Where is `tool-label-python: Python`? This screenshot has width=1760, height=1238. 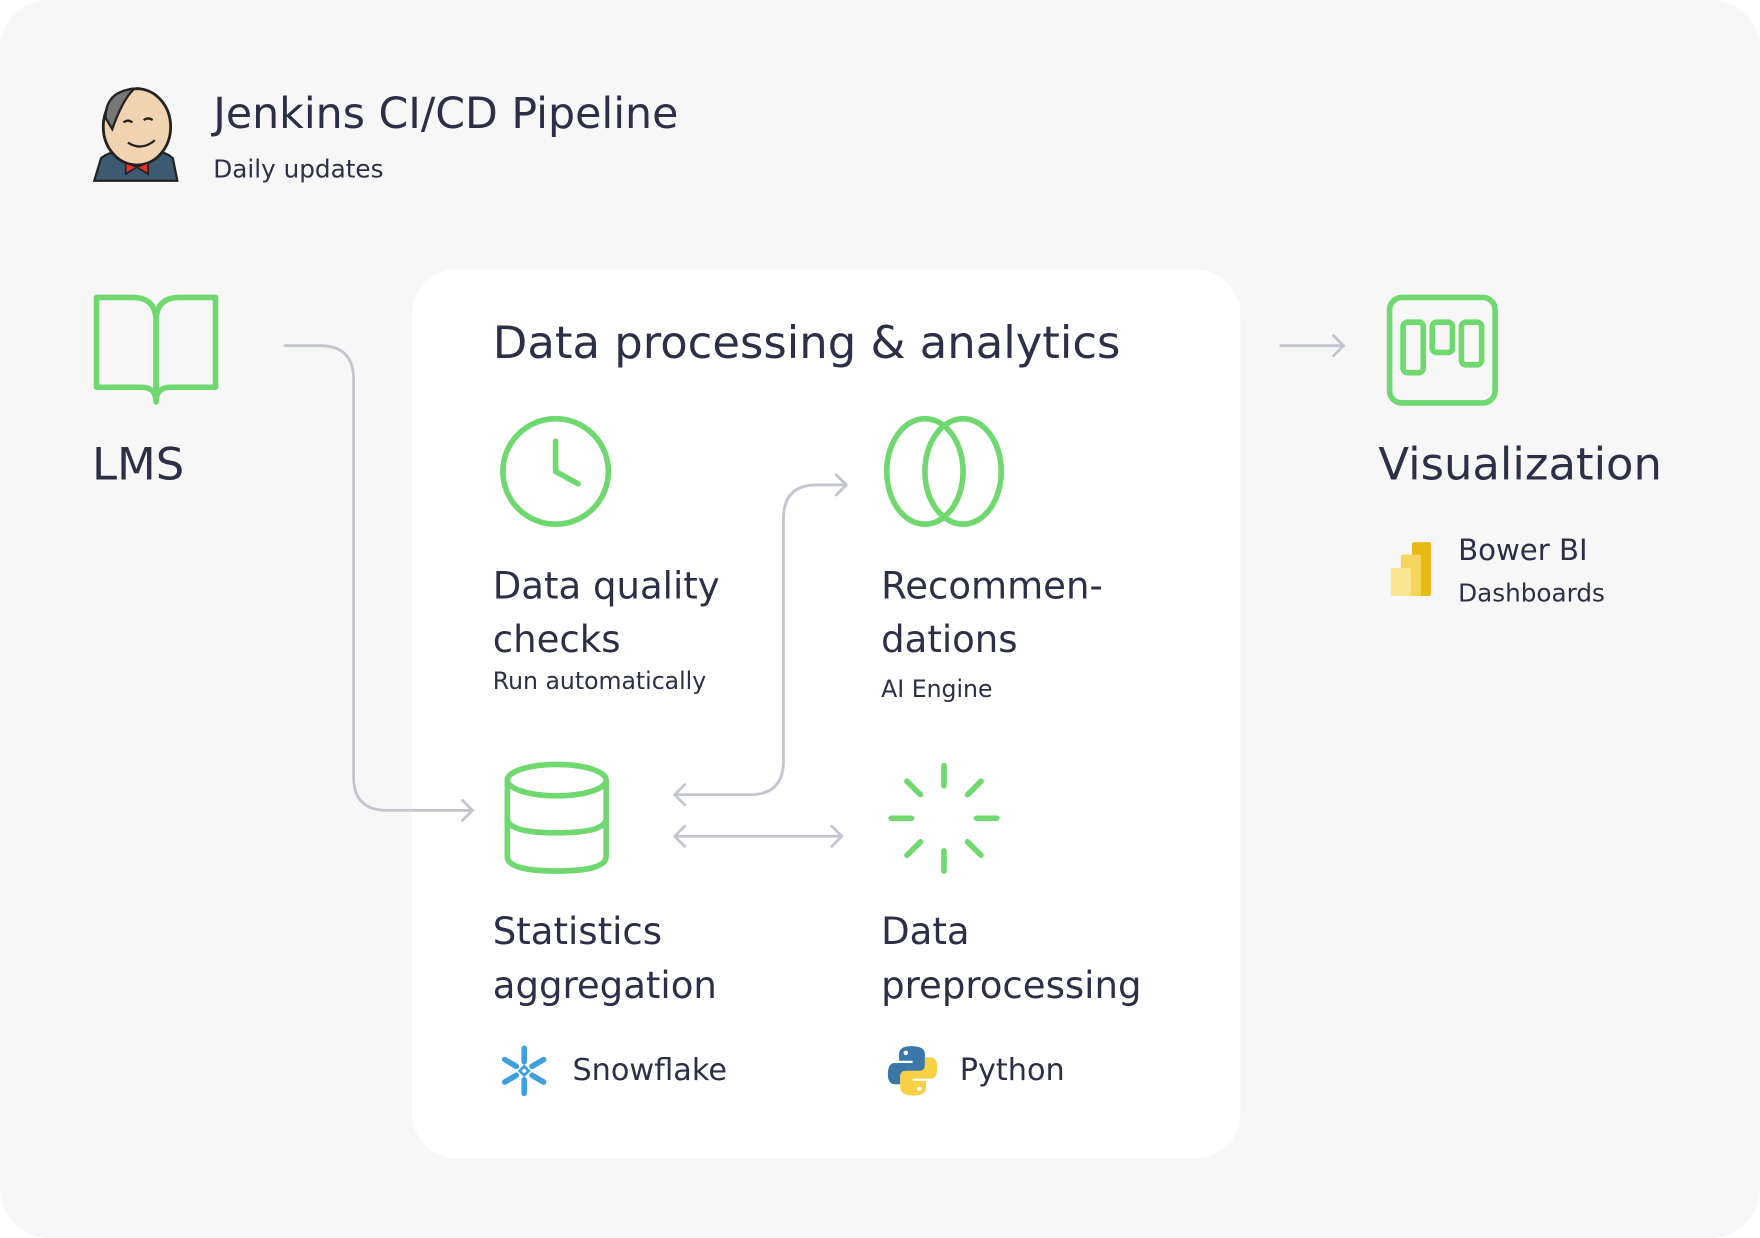 tool-label-python: Python is located at coordinates (1012, 1070).